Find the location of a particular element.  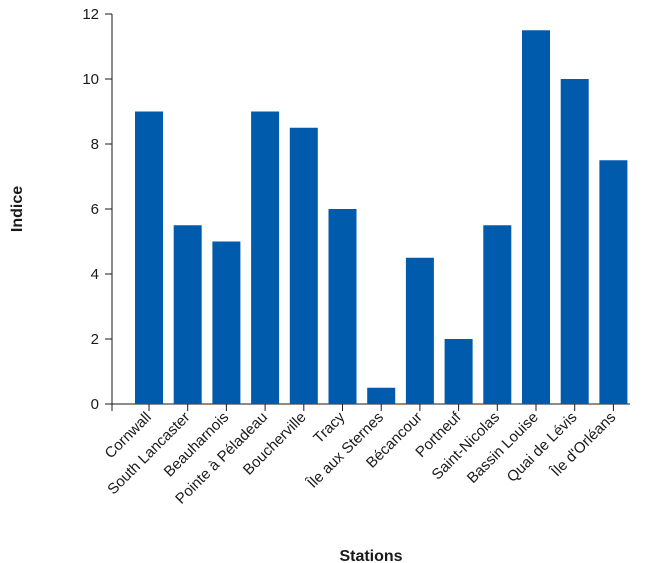

x-axis-title: Stations is located at coordinates (370, 555).